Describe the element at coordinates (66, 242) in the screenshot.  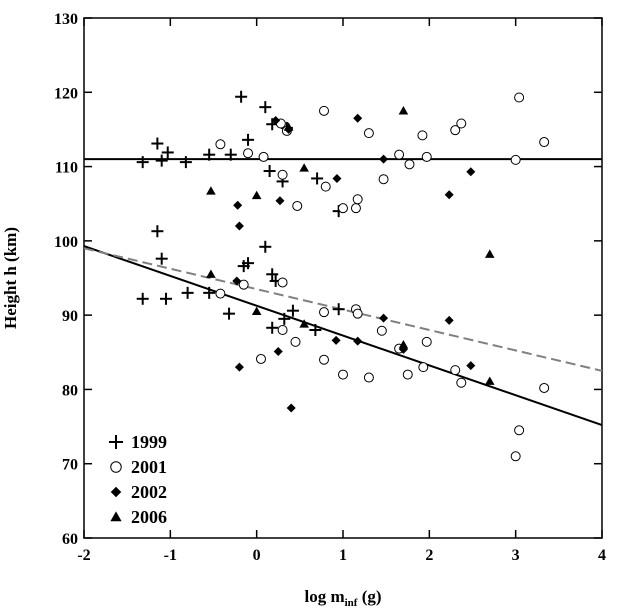
I see `y-tick-label: 100` at that location.